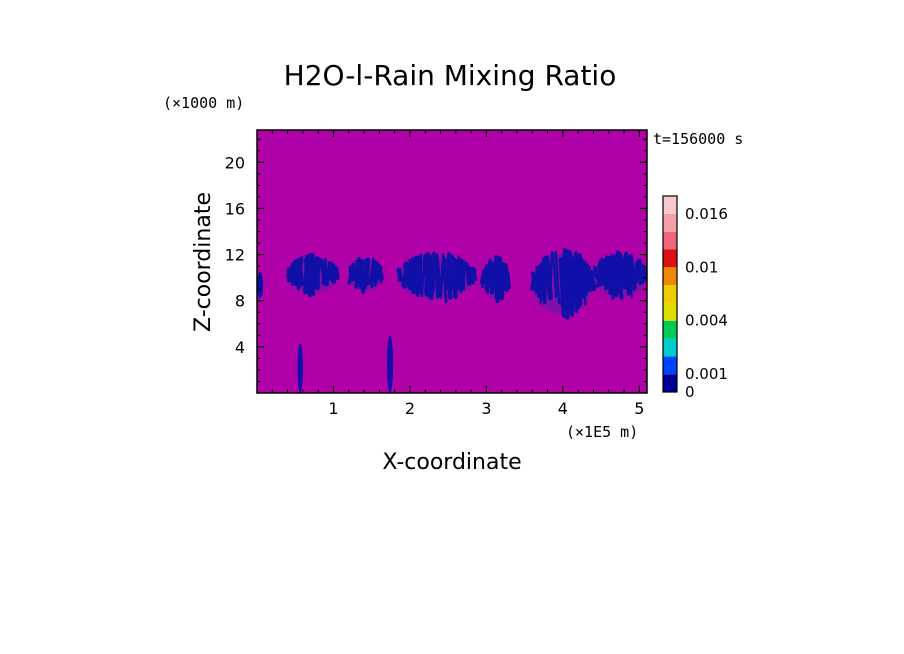 The image size is (904, 654). I want to click on chart-title: H2O-l-Rain Mixing Ratio, so click(450, 75).